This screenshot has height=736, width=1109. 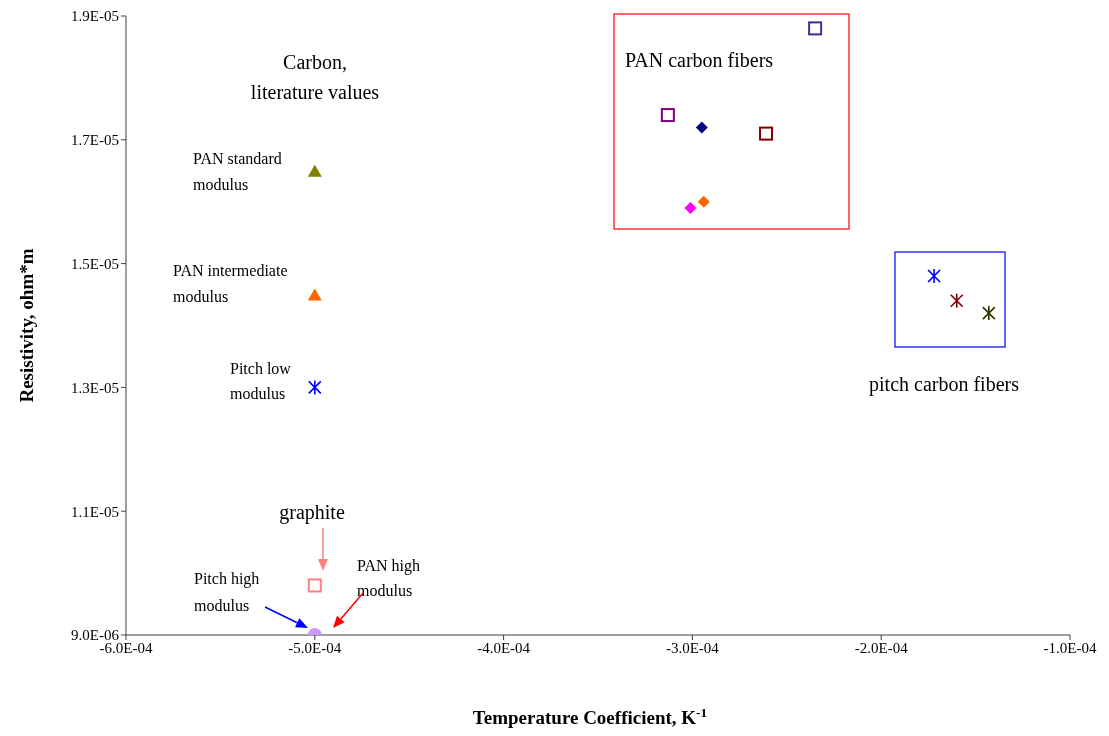 I want to click on annotation: Pitch high modulus, so click(x=227, y=591).